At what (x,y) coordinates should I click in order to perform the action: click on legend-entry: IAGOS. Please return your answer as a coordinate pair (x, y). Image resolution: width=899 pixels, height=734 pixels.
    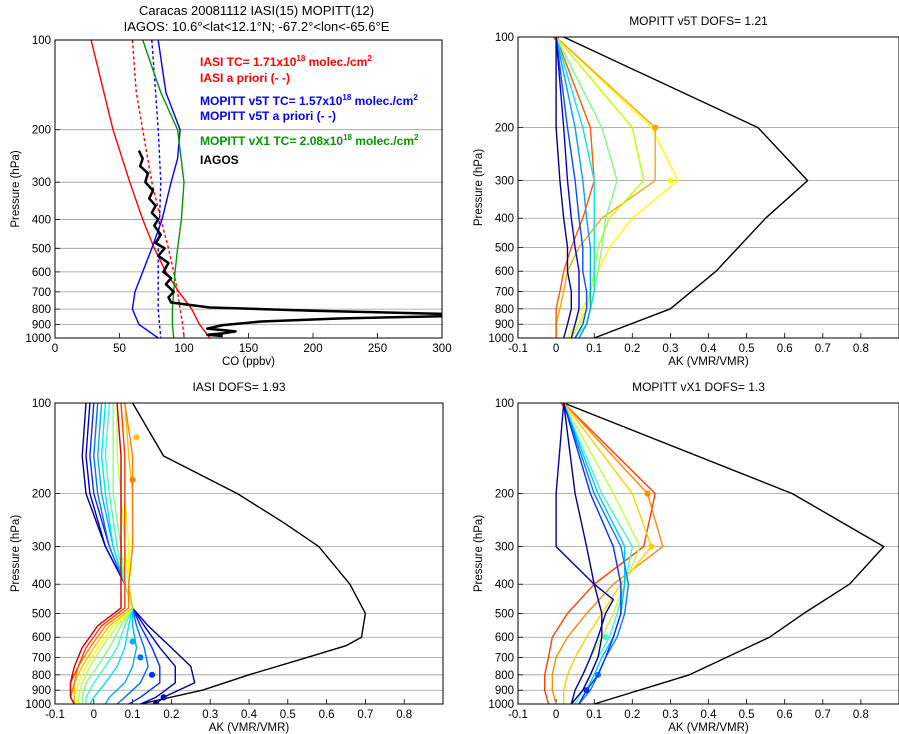
    Looking at the image, I should click on (219, 160).